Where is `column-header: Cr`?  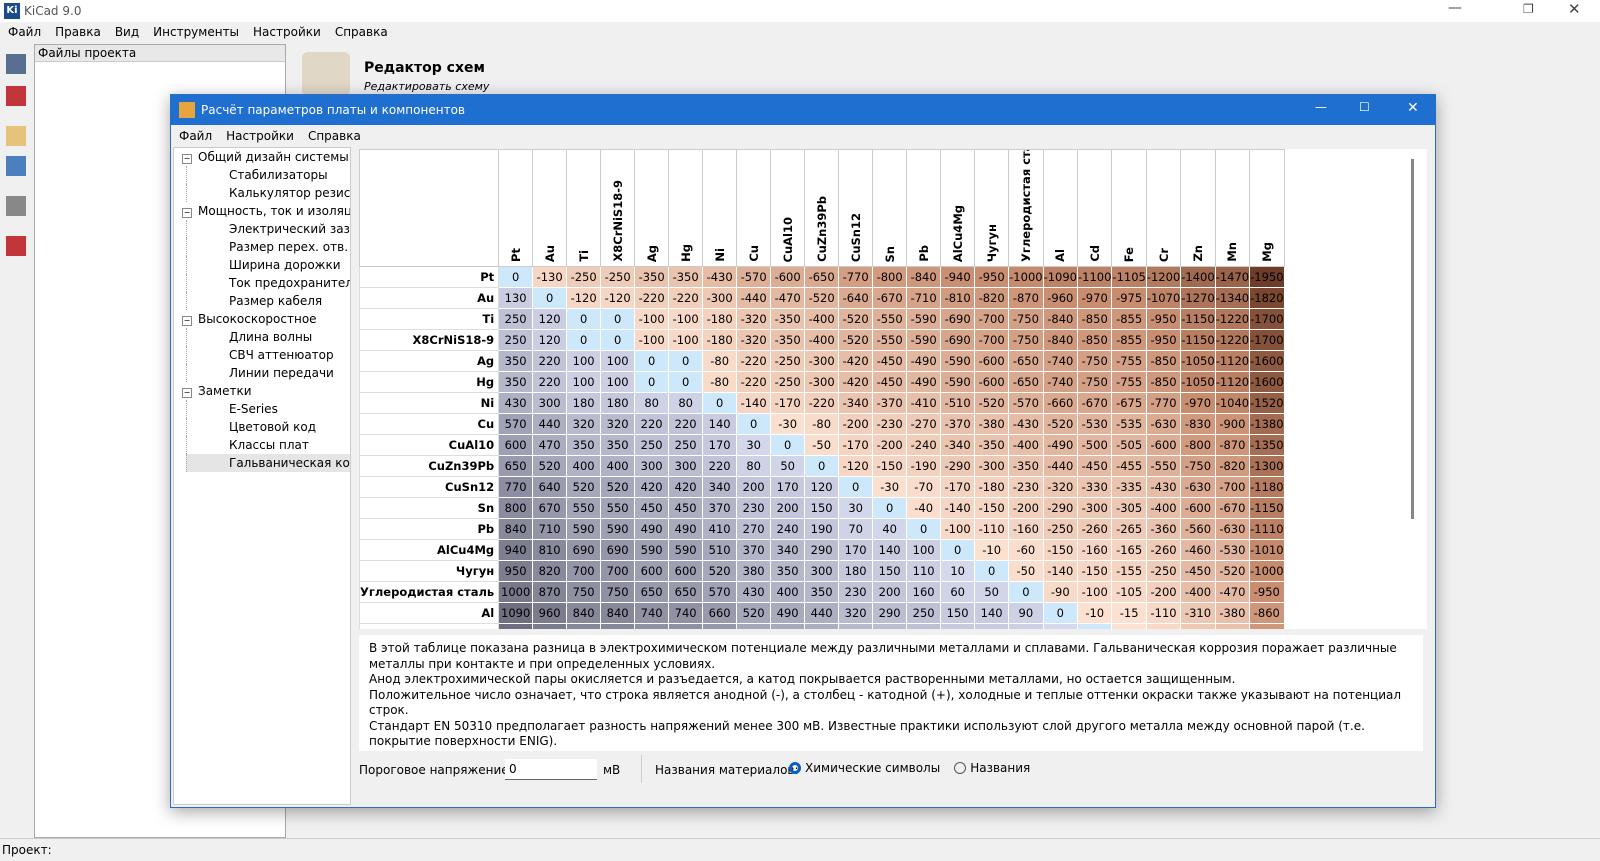 column-header: Cr is located at coordinates (1163, 208).